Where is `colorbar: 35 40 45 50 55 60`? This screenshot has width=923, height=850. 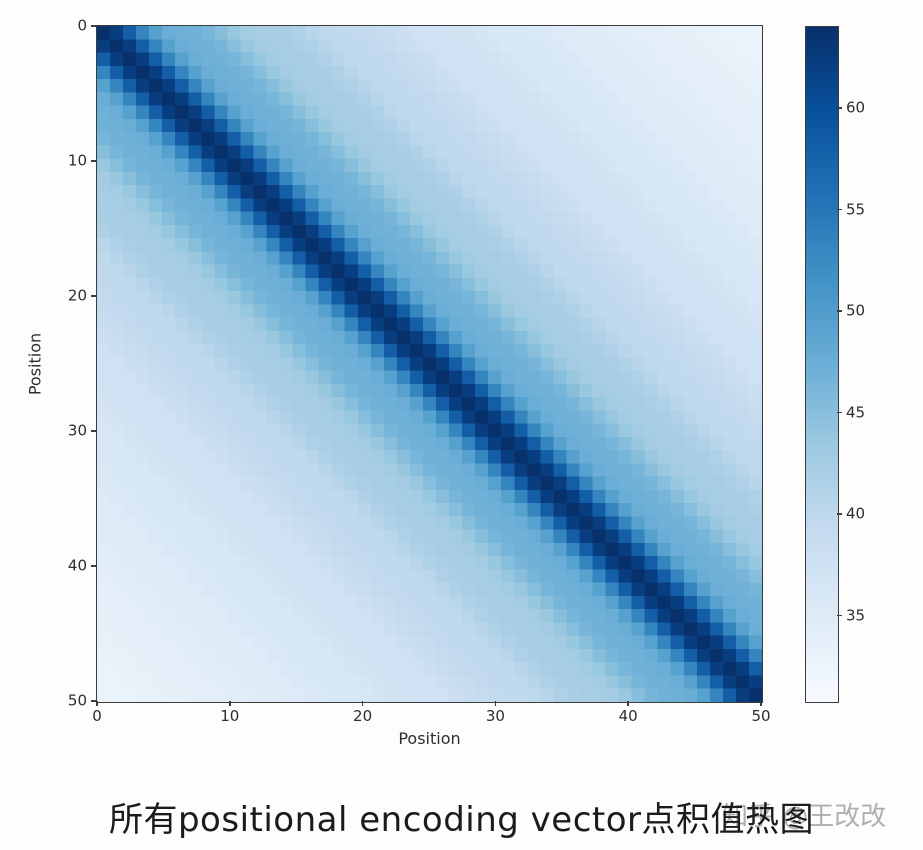
colorbar: 35 40 45 50 55 60 is located at coordinates (835, 364).